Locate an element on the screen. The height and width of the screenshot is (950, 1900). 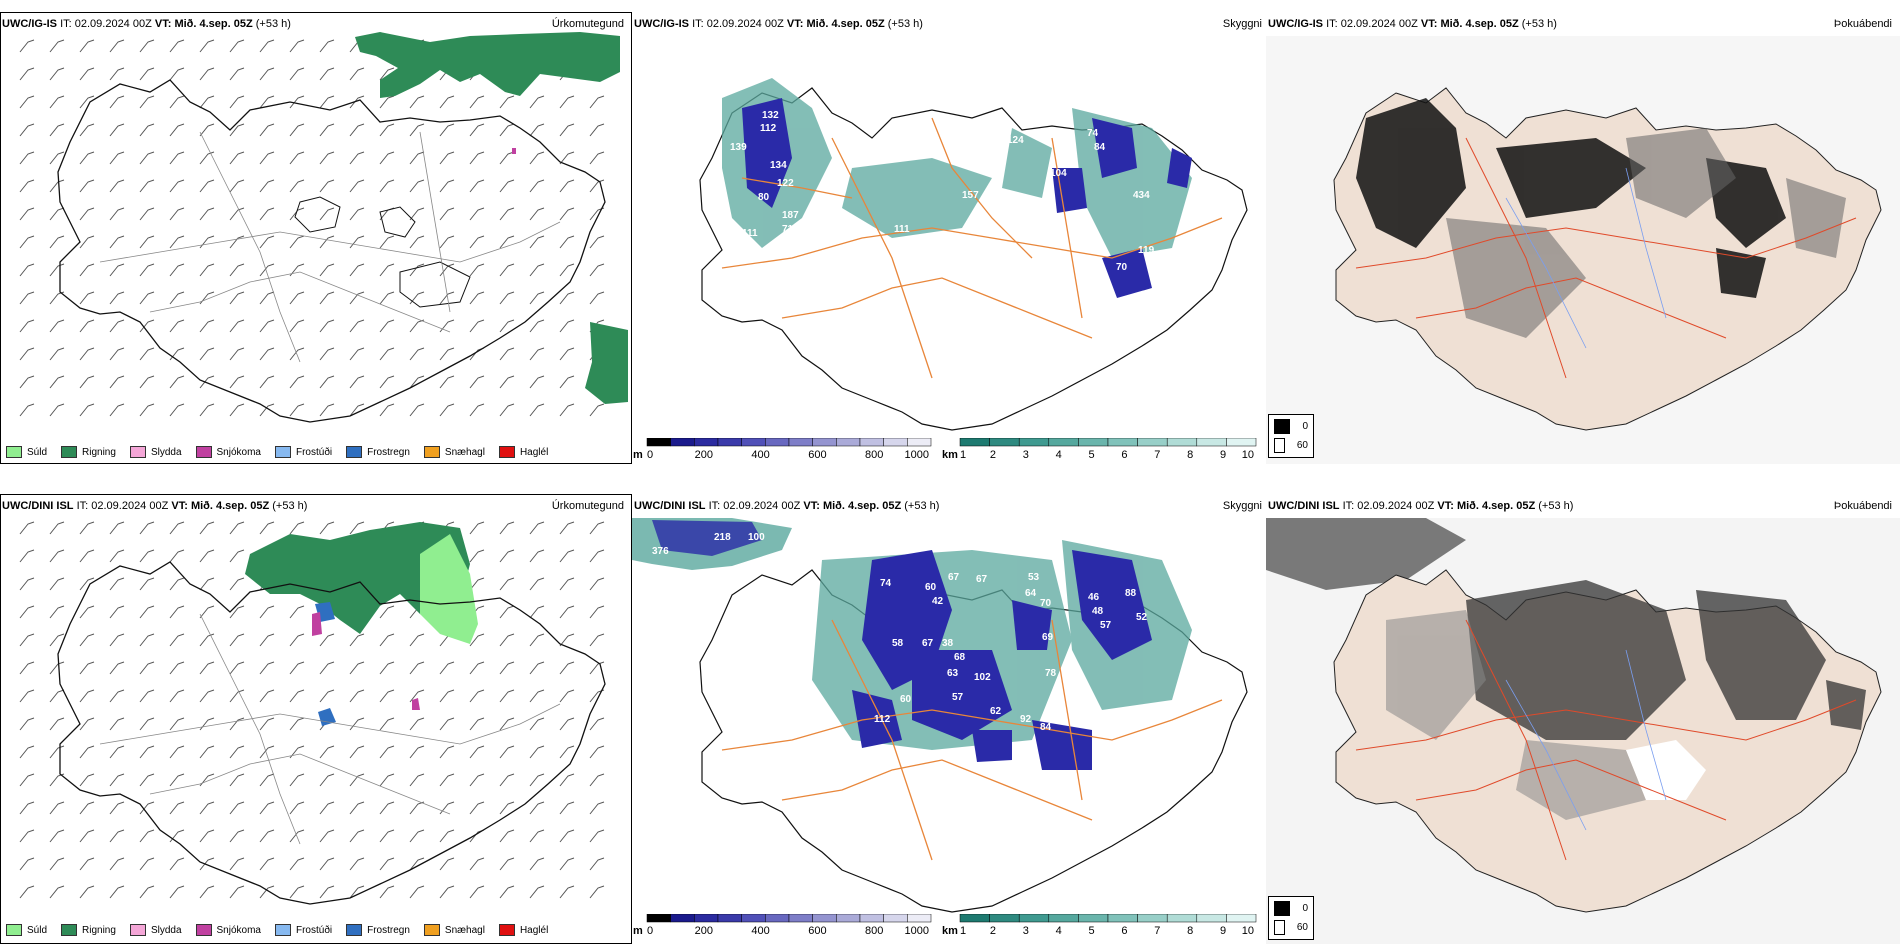
legend-swatch is located at coordinates (282, 452).